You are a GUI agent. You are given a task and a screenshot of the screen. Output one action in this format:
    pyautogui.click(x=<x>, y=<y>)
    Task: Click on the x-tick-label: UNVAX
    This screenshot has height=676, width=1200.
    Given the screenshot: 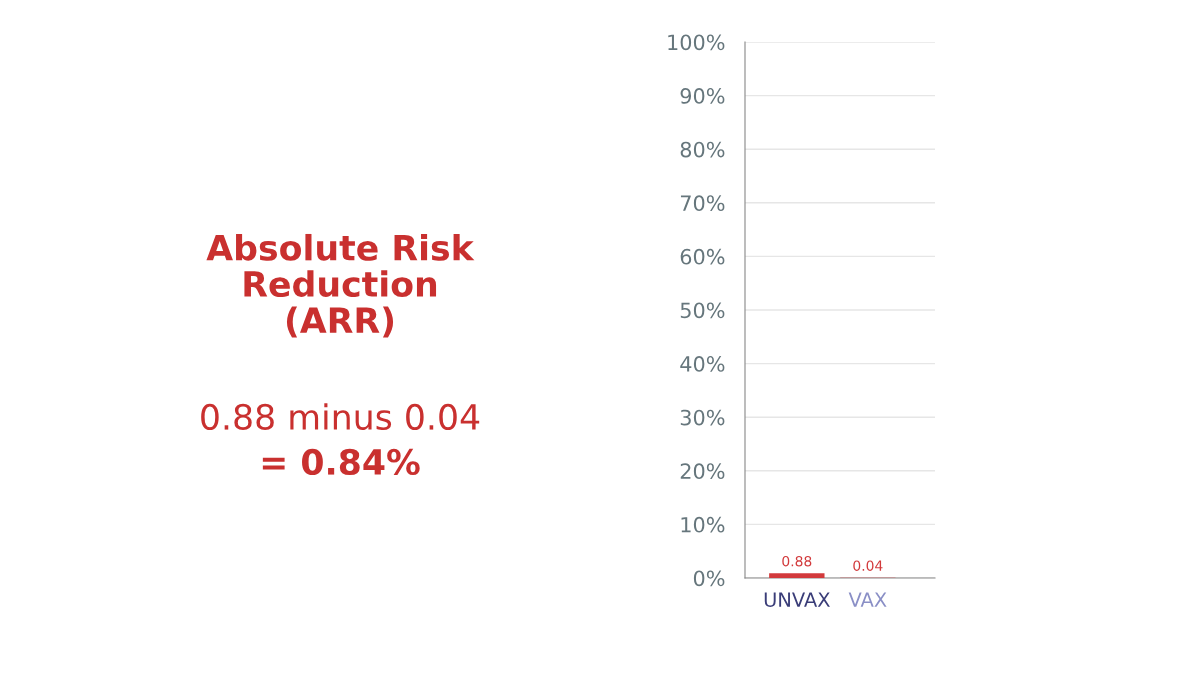 What is the action you would take?
    pyautogui.click(x=797, y=599)
    